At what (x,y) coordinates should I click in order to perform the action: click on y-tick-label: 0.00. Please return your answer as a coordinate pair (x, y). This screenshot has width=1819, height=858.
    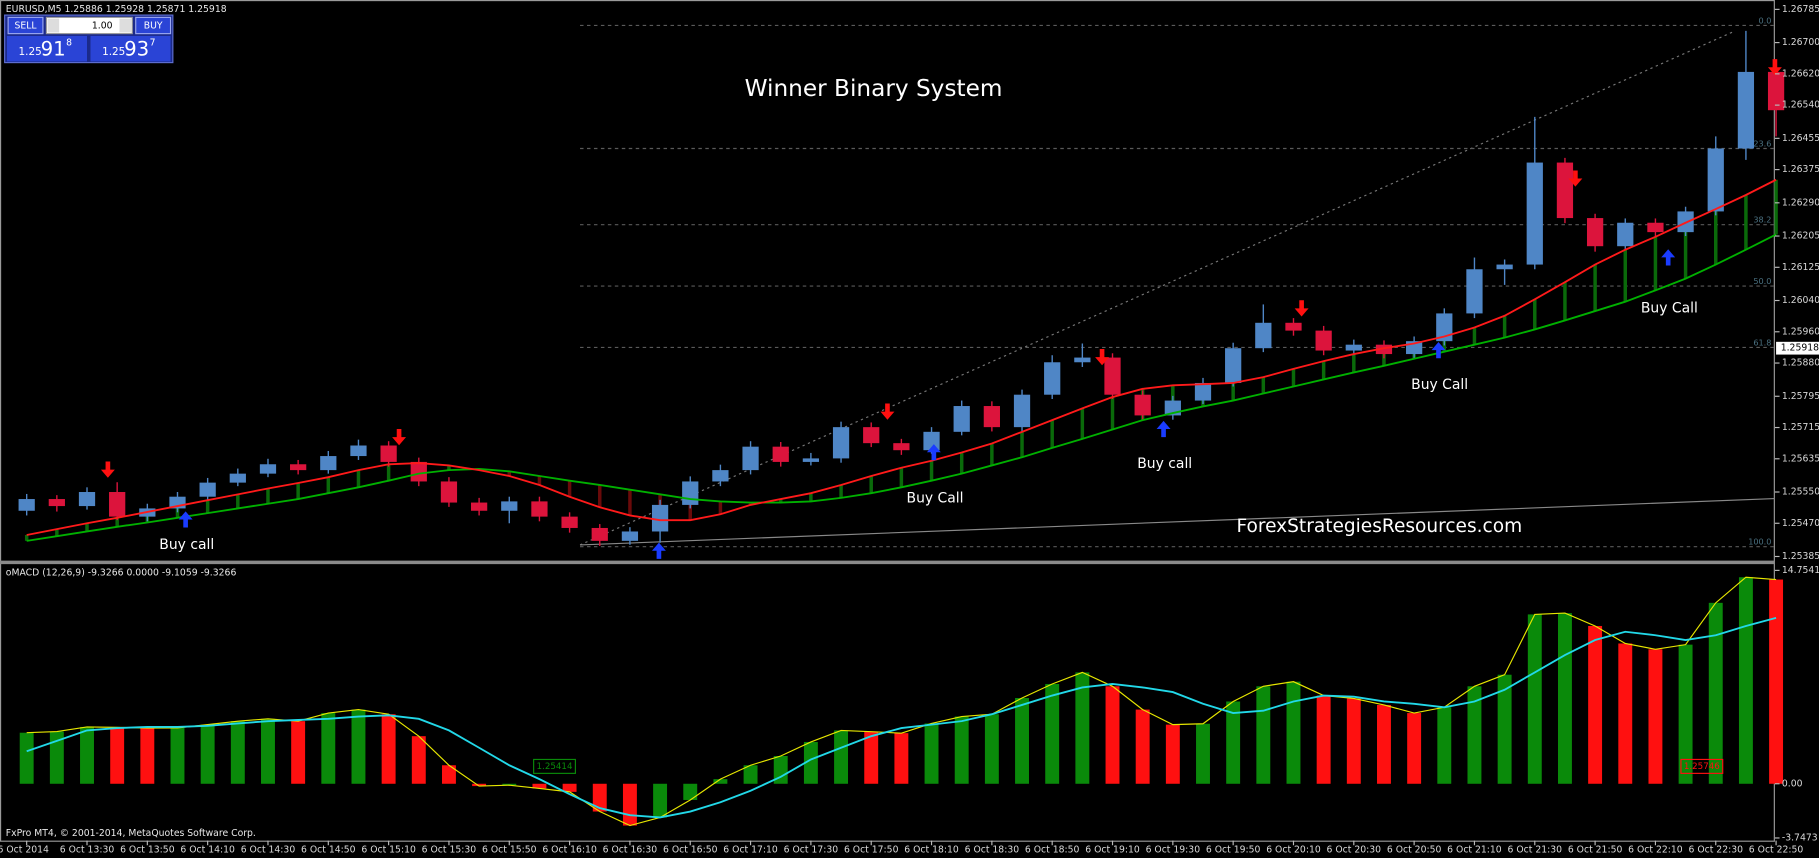
    Looking at the image, I should click on (1792, 783).